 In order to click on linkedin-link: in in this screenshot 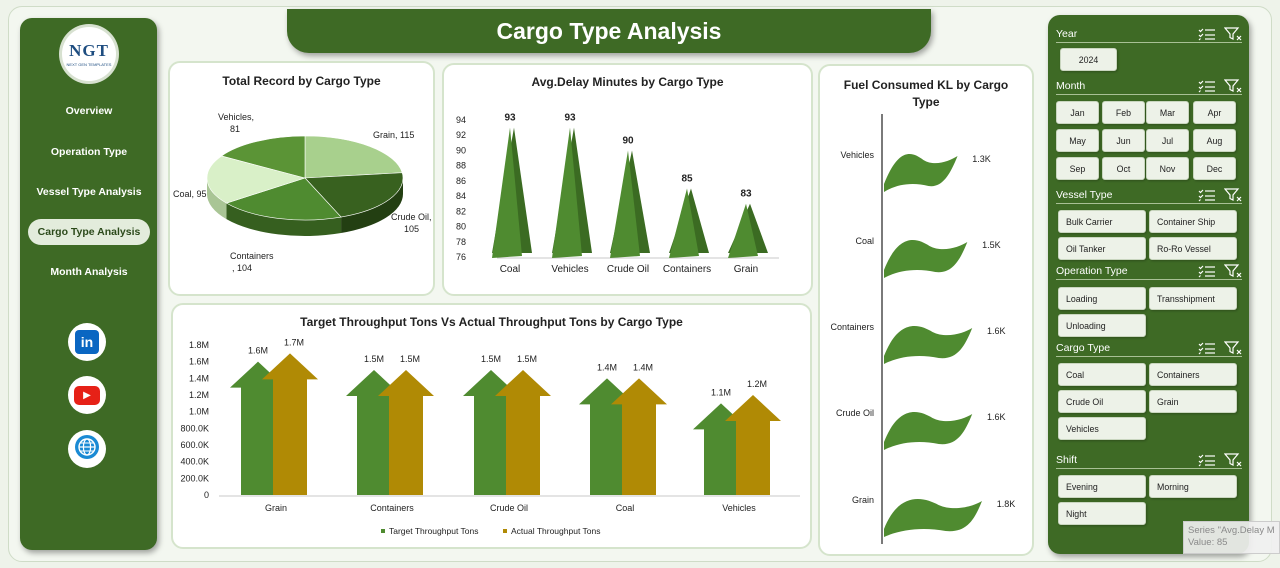, I will do `click(87, 342)`.